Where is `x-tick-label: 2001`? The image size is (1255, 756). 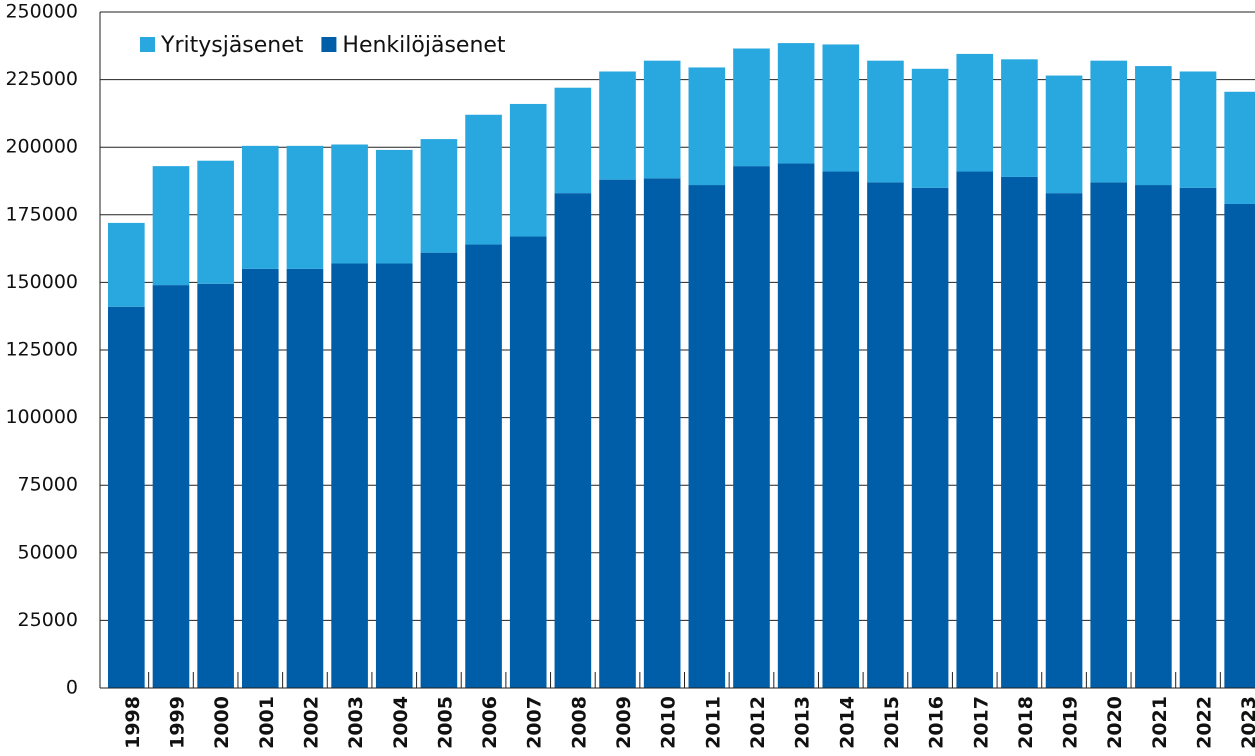
x-tick-label: 2001 is located at coordinates (267, 722).